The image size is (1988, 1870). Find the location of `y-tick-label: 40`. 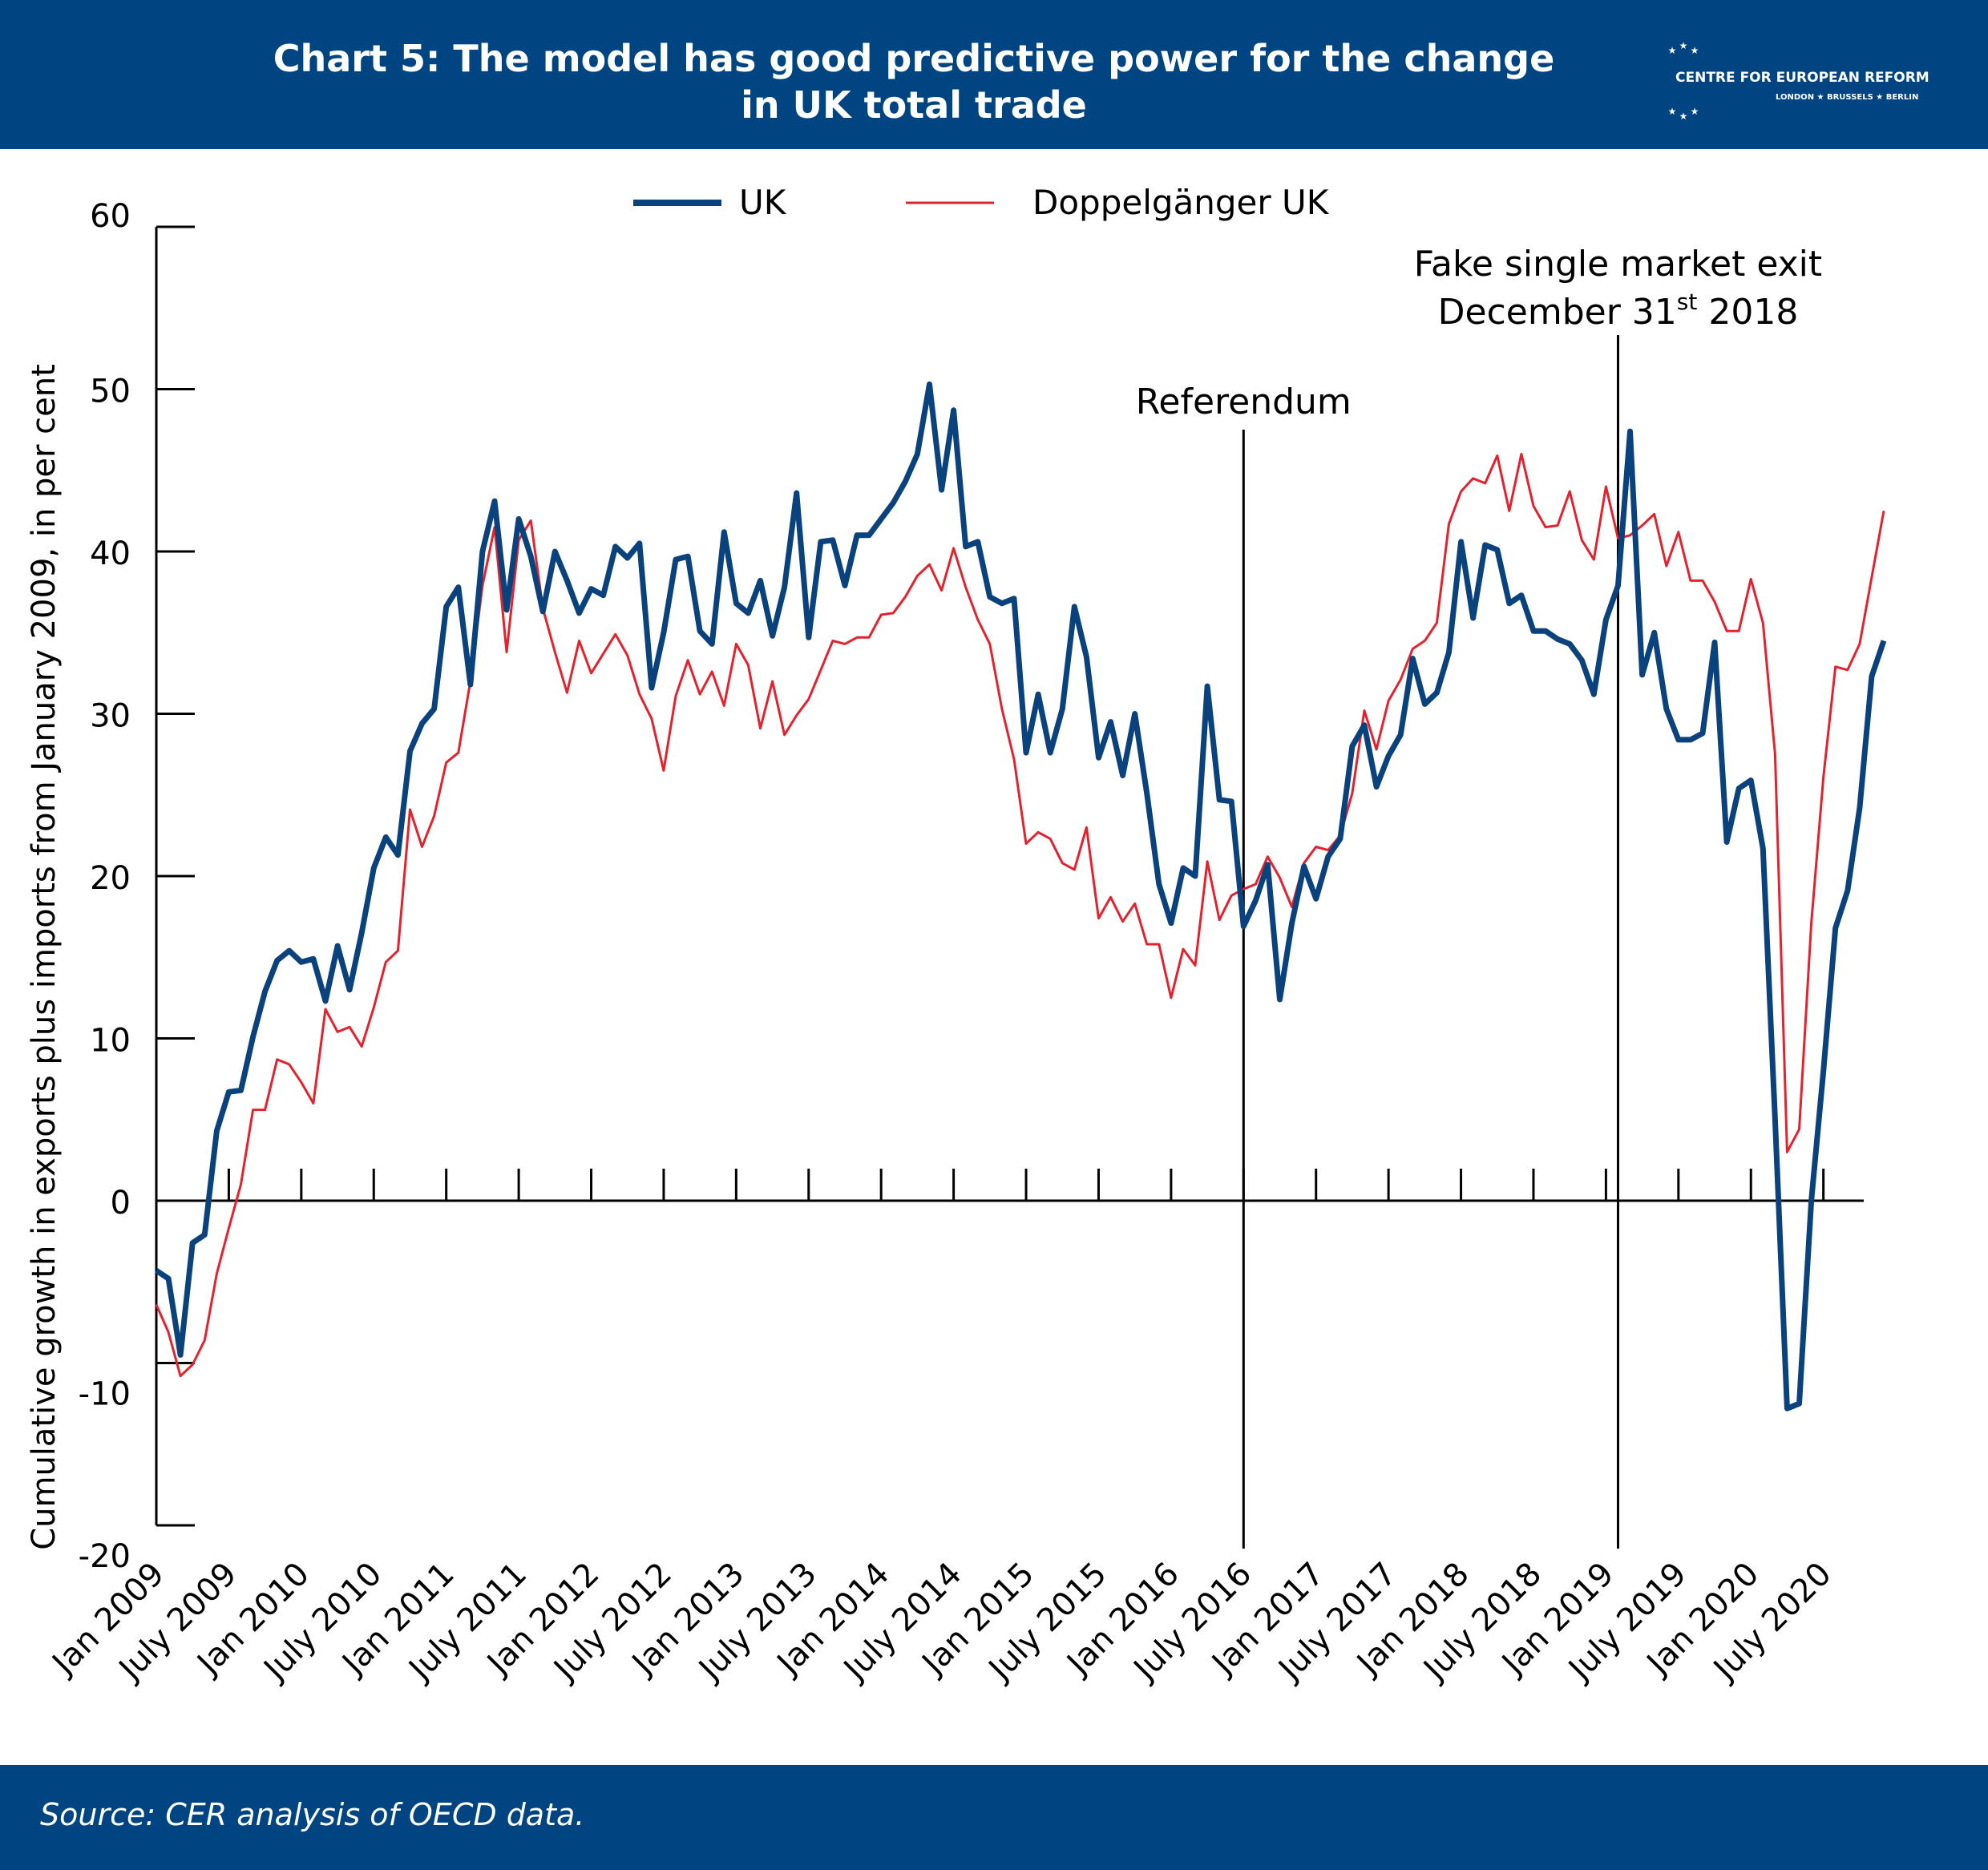

y-tick-label: 40 is located at coordinates (110, 553).